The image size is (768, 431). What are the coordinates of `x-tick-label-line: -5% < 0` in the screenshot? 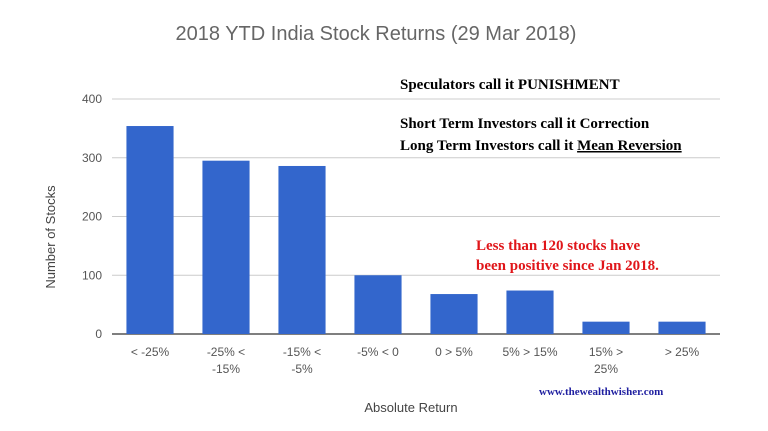 It's located at (378, 352).